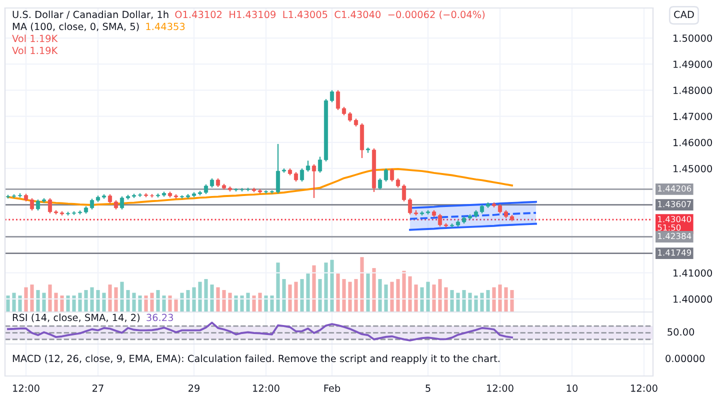  I want to click on x-tick-label: 10, so click(572, 388).